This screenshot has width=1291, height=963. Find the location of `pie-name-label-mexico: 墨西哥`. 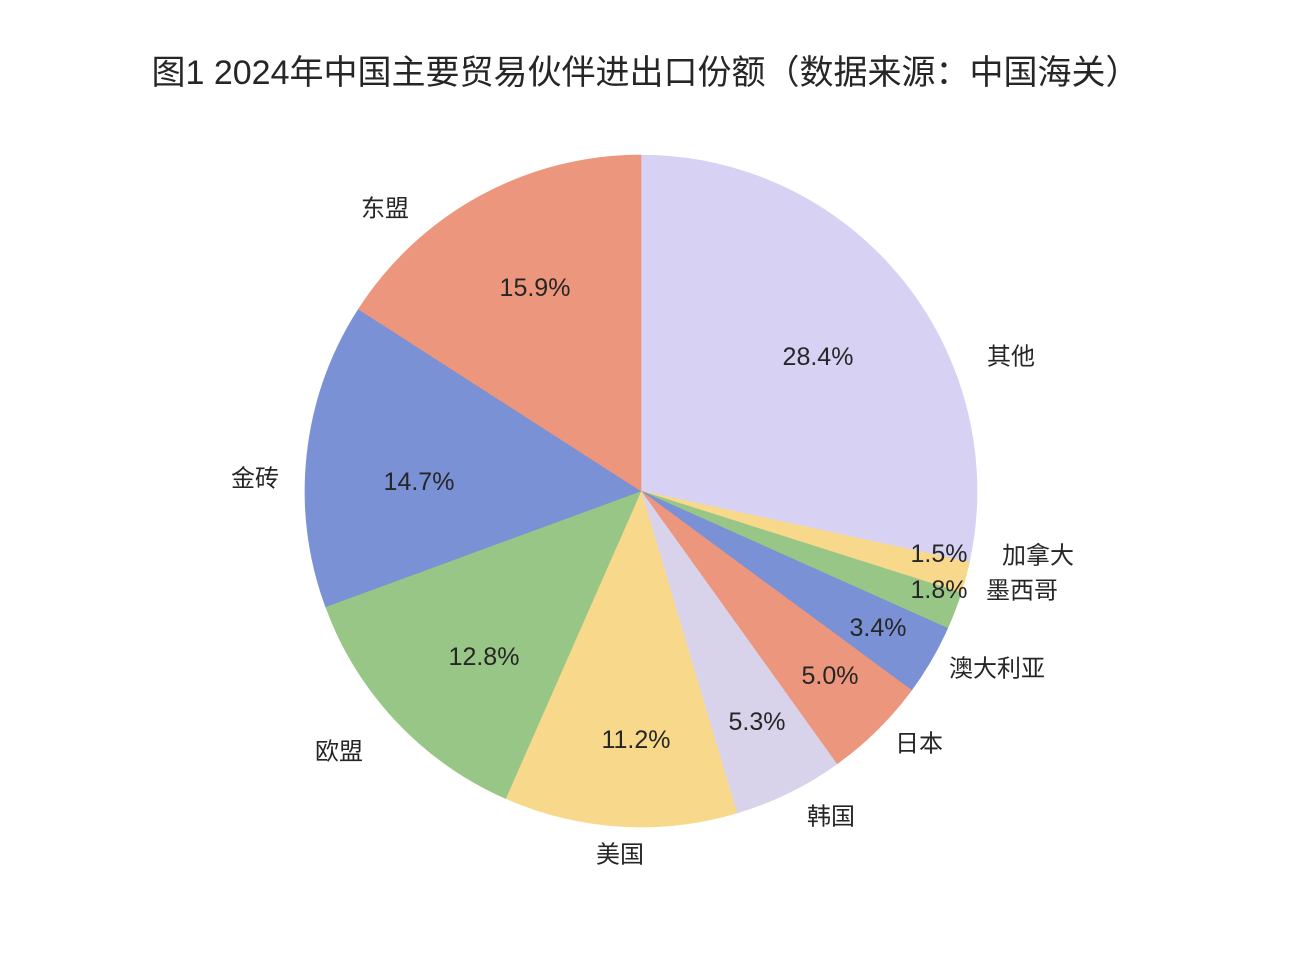

pie-name-label-mexico: 墨西哥 is located at coordinates (1022, 591).